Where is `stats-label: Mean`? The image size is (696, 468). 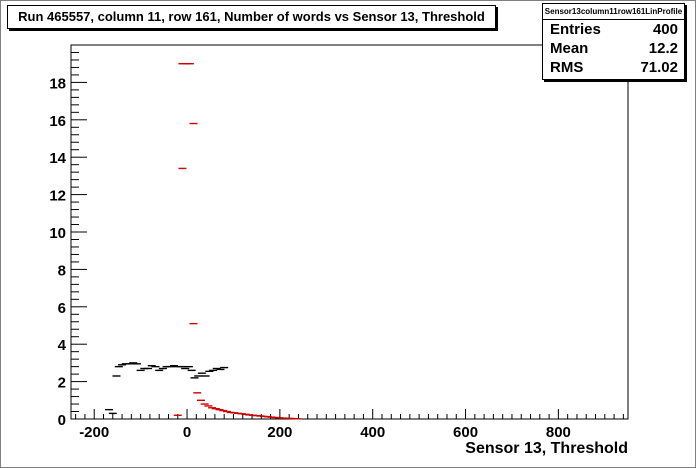
stats-label: Mean is located at coordinates (569, 48).